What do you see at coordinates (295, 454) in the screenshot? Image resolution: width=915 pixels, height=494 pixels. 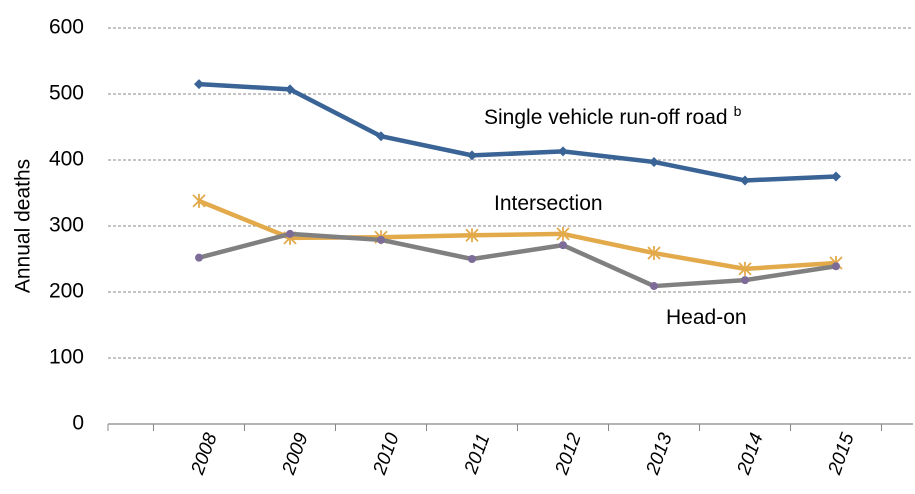 I see `x-tick-label: 2009` at bounding box center [295, 454].